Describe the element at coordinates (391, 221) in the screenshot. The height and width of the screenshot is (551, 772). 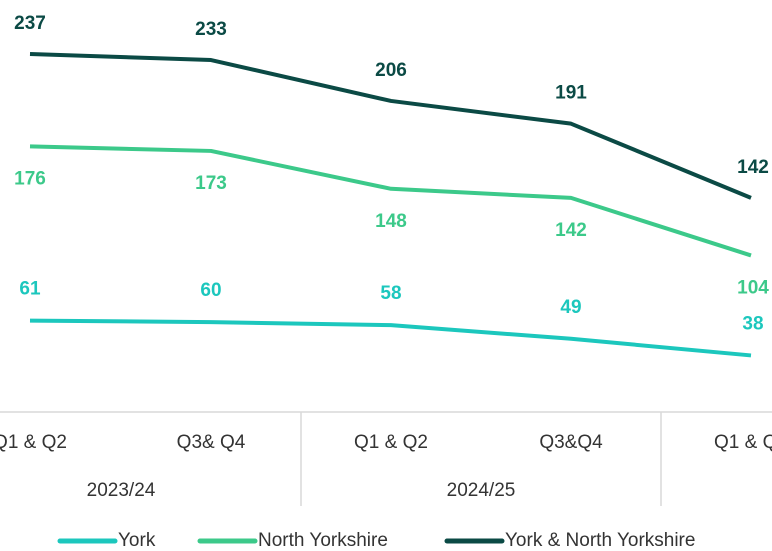
I see `data-label: 148` at that location.